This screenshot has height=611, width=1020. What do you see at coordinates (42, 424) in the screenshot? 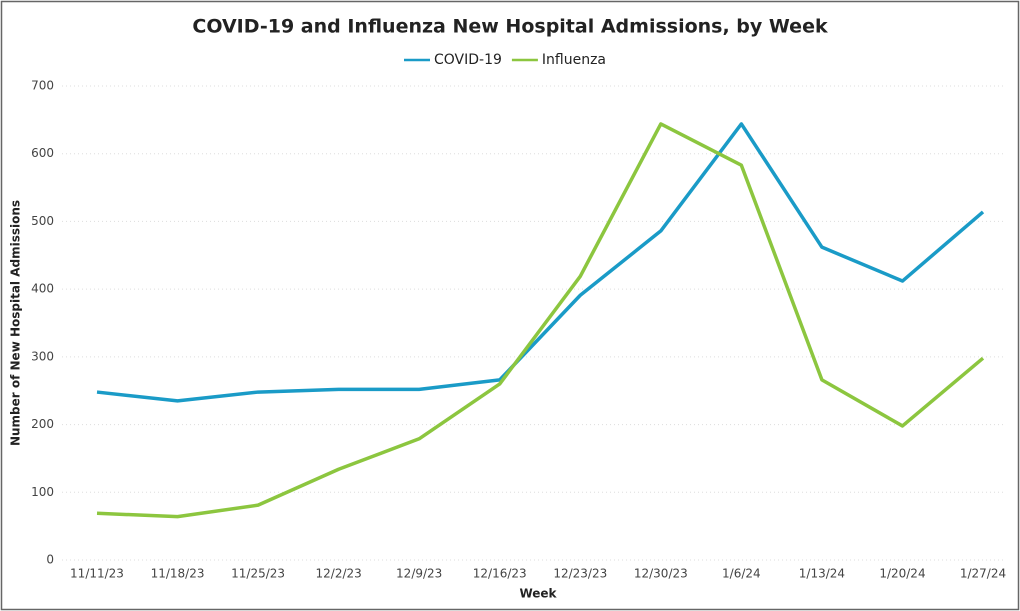
I see `y-tick-label: 200` at bounding box center [42, 424].